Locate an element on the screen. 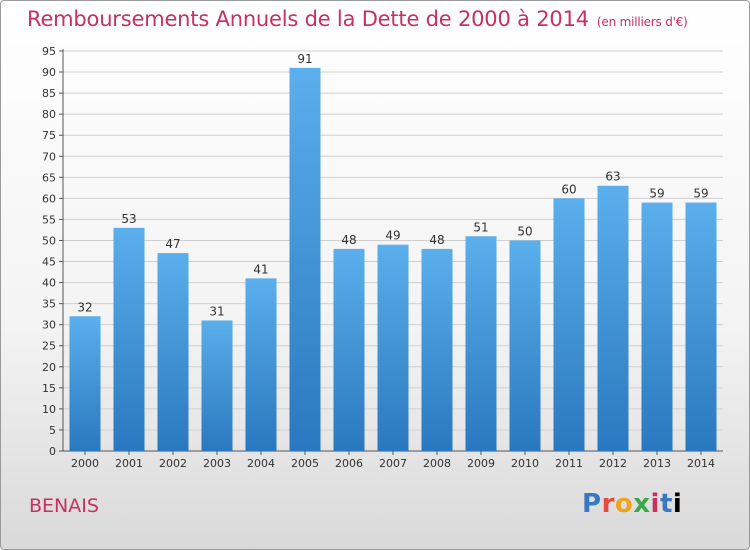 The height and width of the screenshot is (550, 750). y-tick-label: 30 is located at coordinates (49, 325).